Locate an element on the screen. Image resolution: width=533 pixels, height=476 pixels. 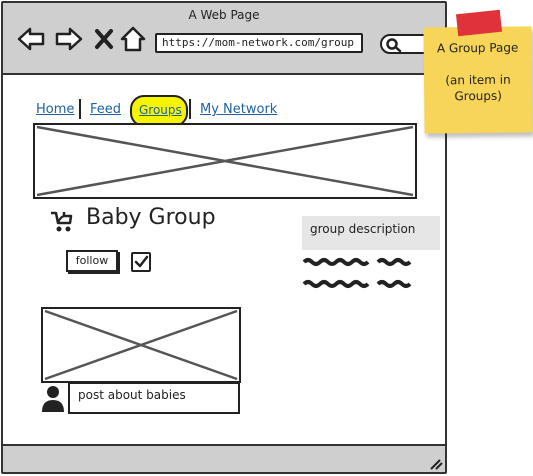
sticky-note-tape is located at coordinates (479, 23).